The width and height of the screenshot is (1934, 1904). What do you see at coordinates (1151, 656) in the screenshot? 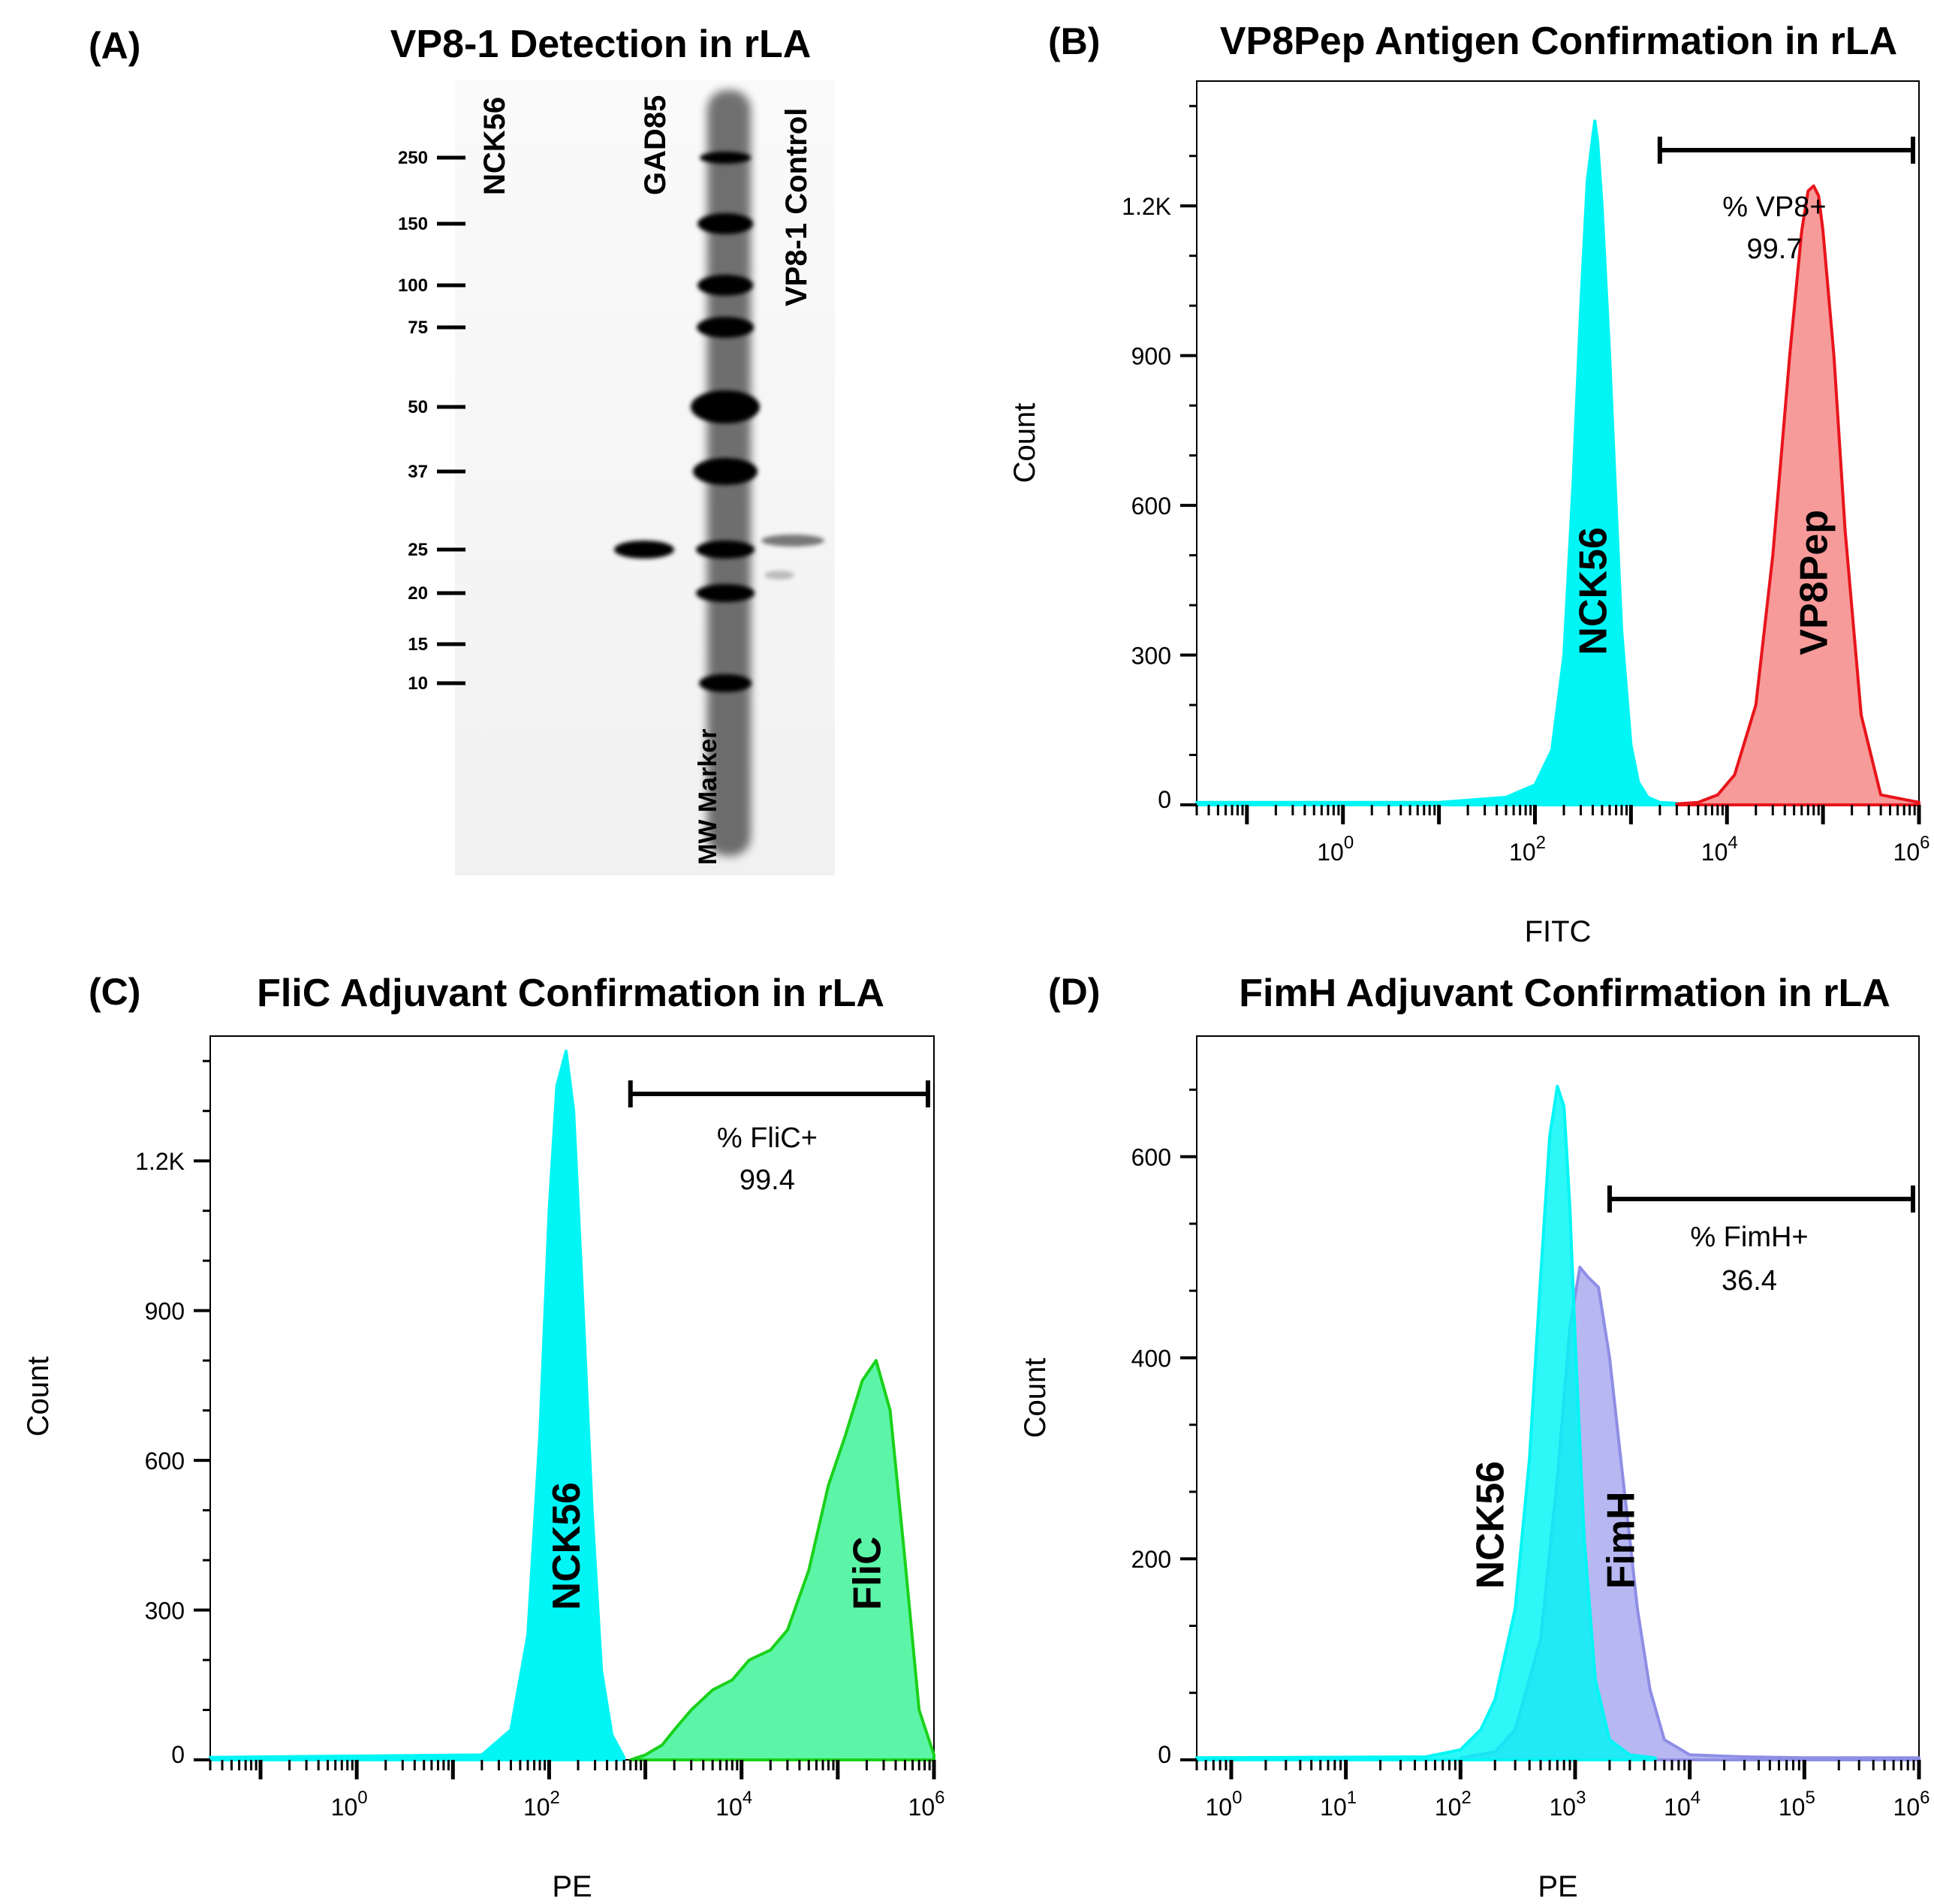
I see `panel-b-y-tick-label-300: 300` at bounding box center [1151, 656].